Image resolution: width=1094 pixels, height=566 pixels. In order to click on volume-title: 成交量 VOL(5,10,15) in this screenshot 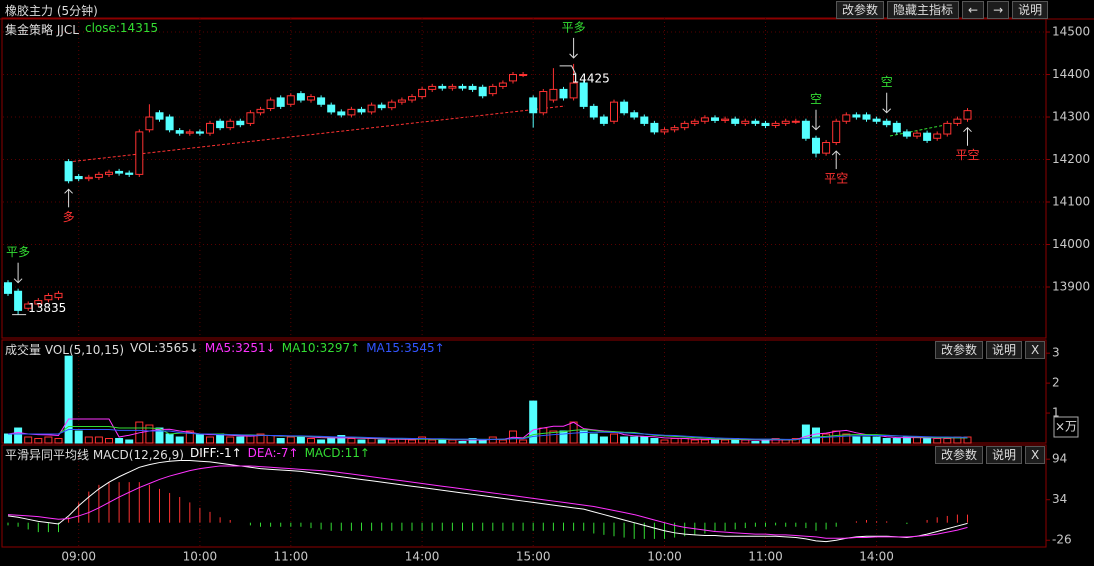, I will do `click(65, 350)`.